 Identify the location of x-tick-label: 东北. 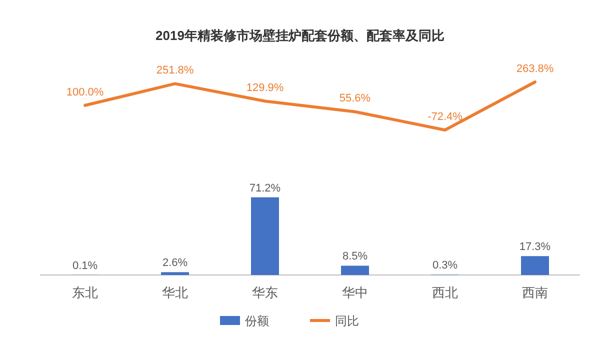
(85, 292).